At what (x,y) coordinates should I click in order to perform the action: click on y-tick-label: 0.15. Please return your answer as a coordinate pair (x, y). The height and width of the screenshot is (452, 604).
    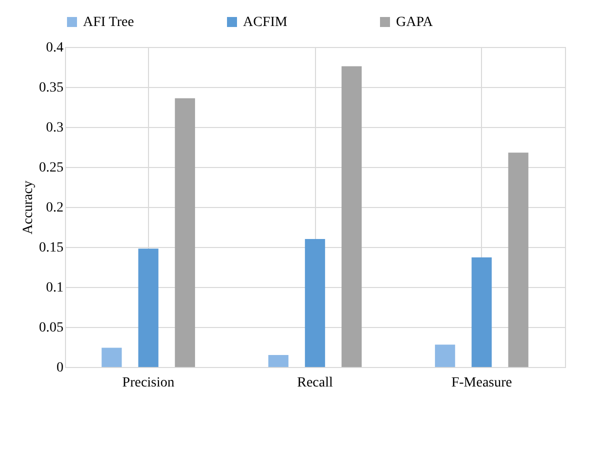
    Looking at the image, I should click on (51, 248).